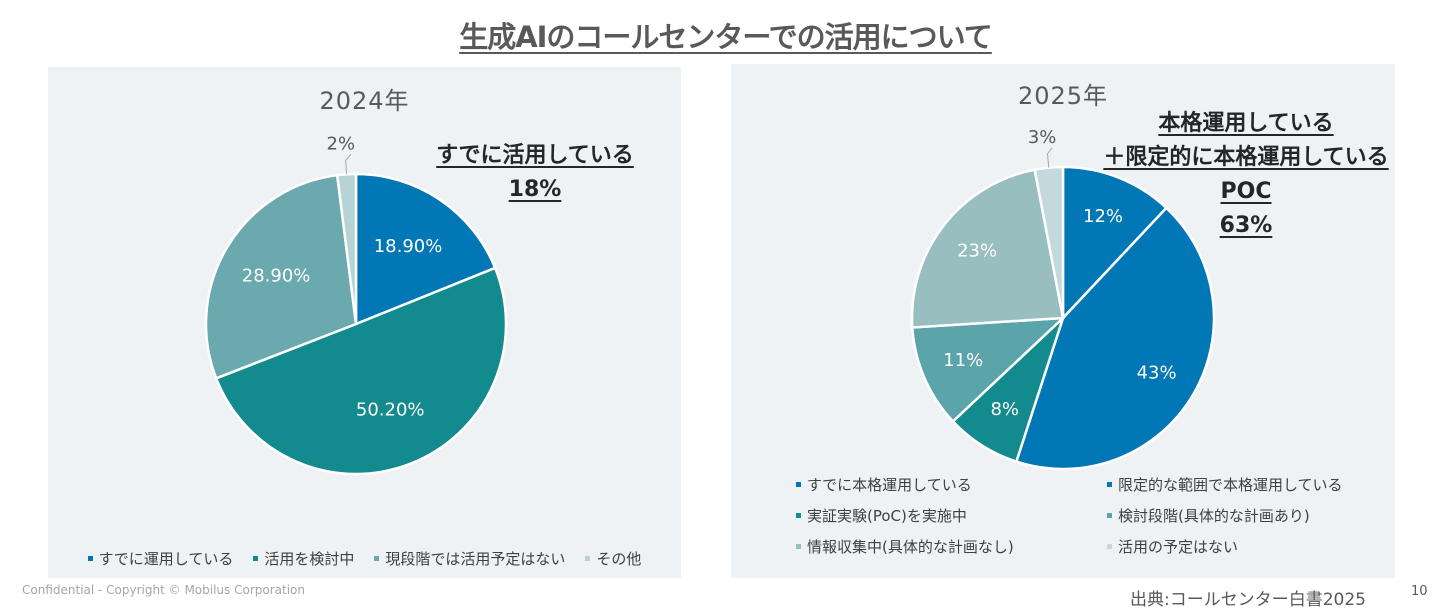 The width and height of the screenshot is (1451, 611). Describe the element at coordinates (726, 37) in the screenshot. I see `page-title: 生成AIのコールセンターでの活用について` at that location.